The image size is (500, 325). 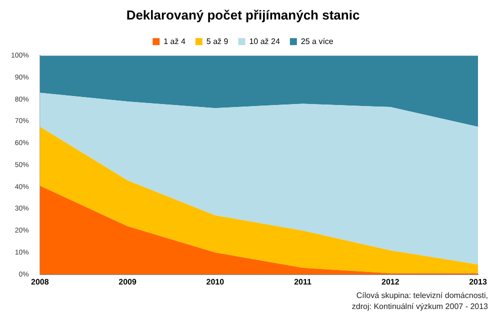 I want to click on x-tick-label: 2012, so click(x=390, y=281).